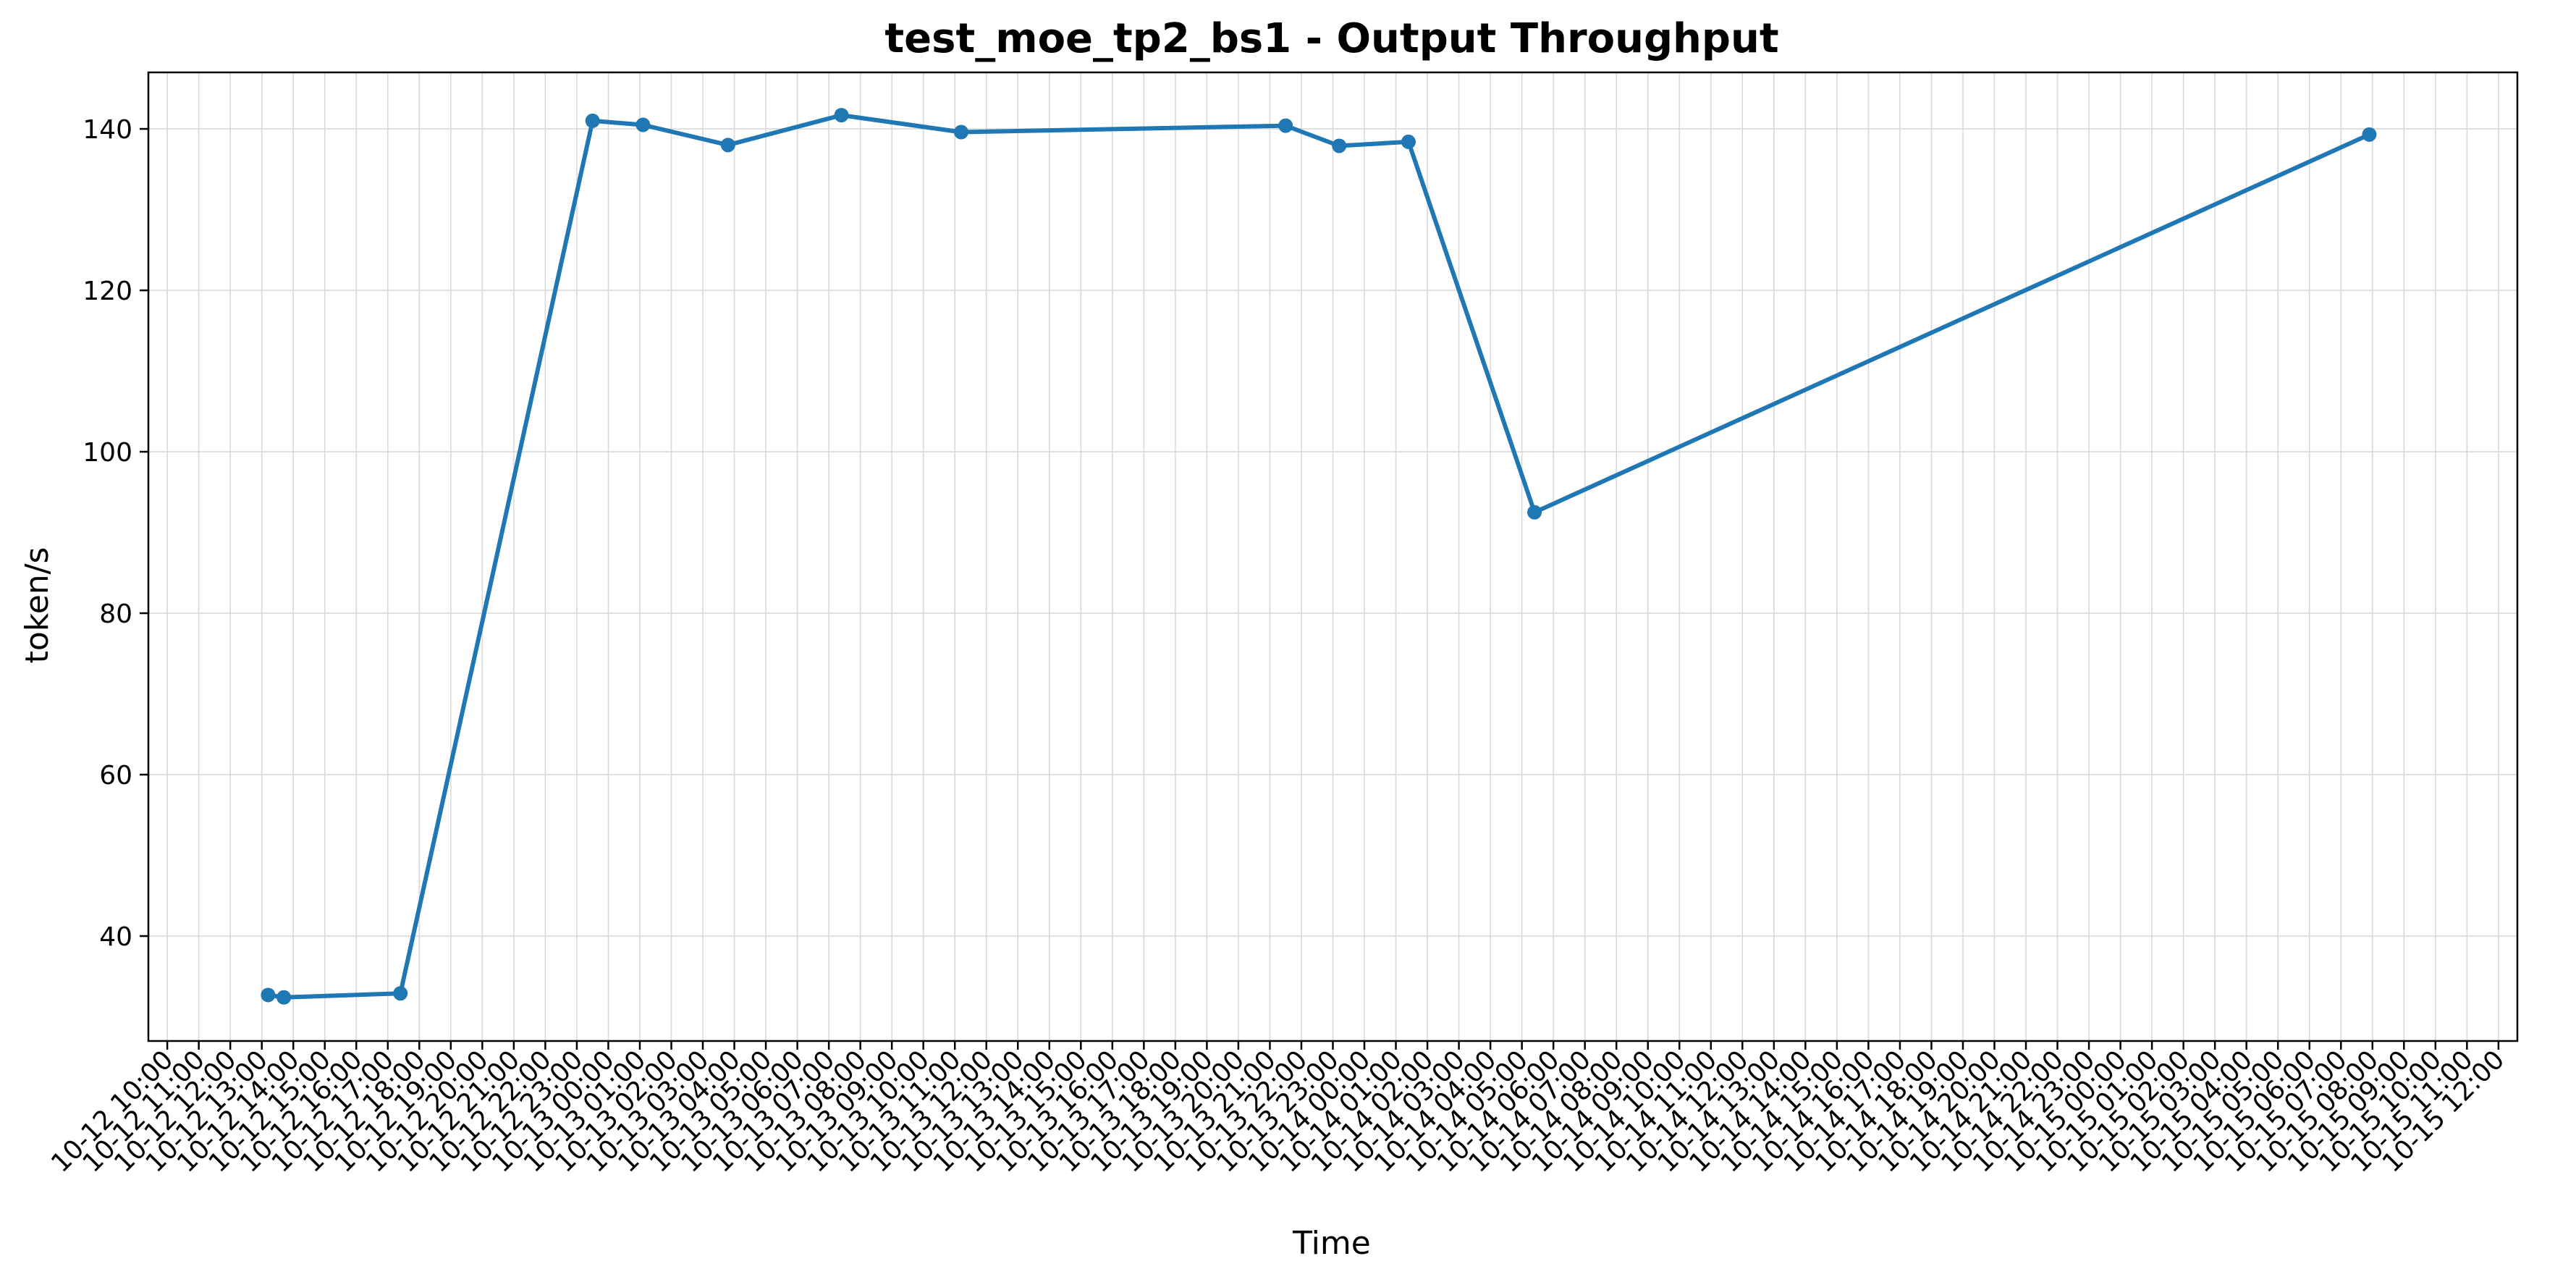  Describe the element at coordinates (108, 291) in the screenshot. I see `y-tick-label: 120` at that location.